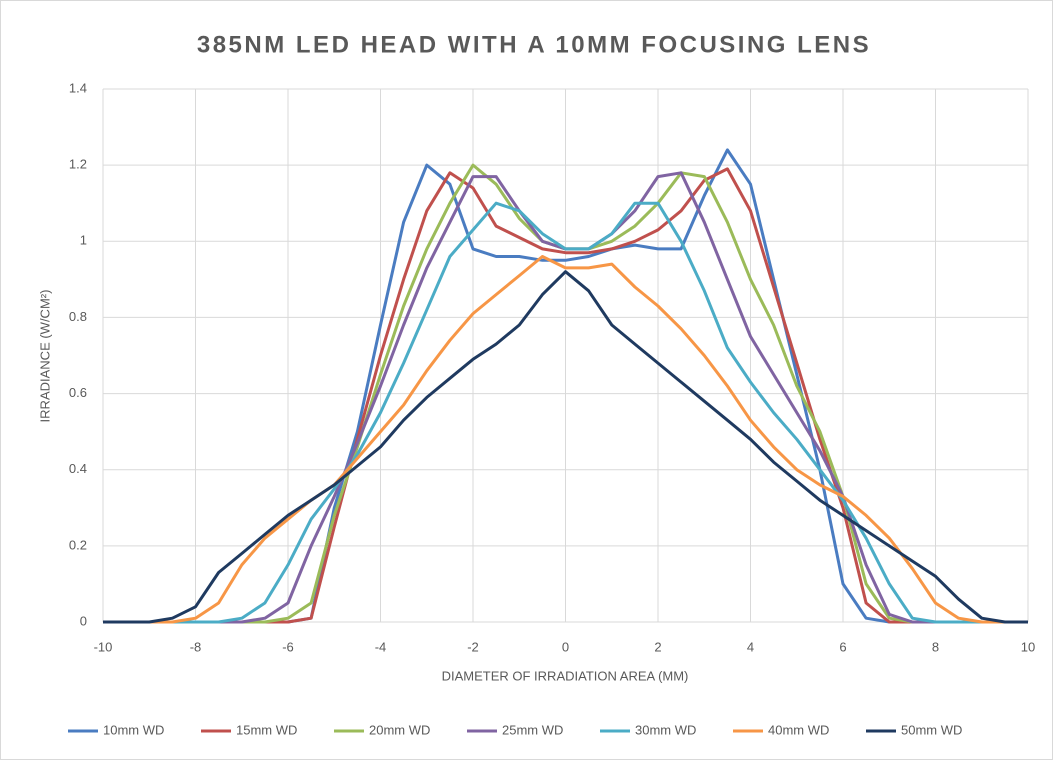  I want to click on legend-label: 25mm WD, so click(532, 729).